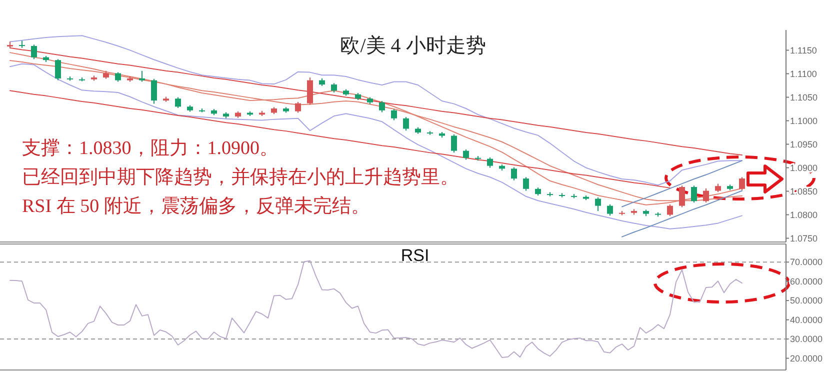  Describe the element at coordinates (803, 73) in the screenshot. I see `y-tick-label: 1.1100` at that location.